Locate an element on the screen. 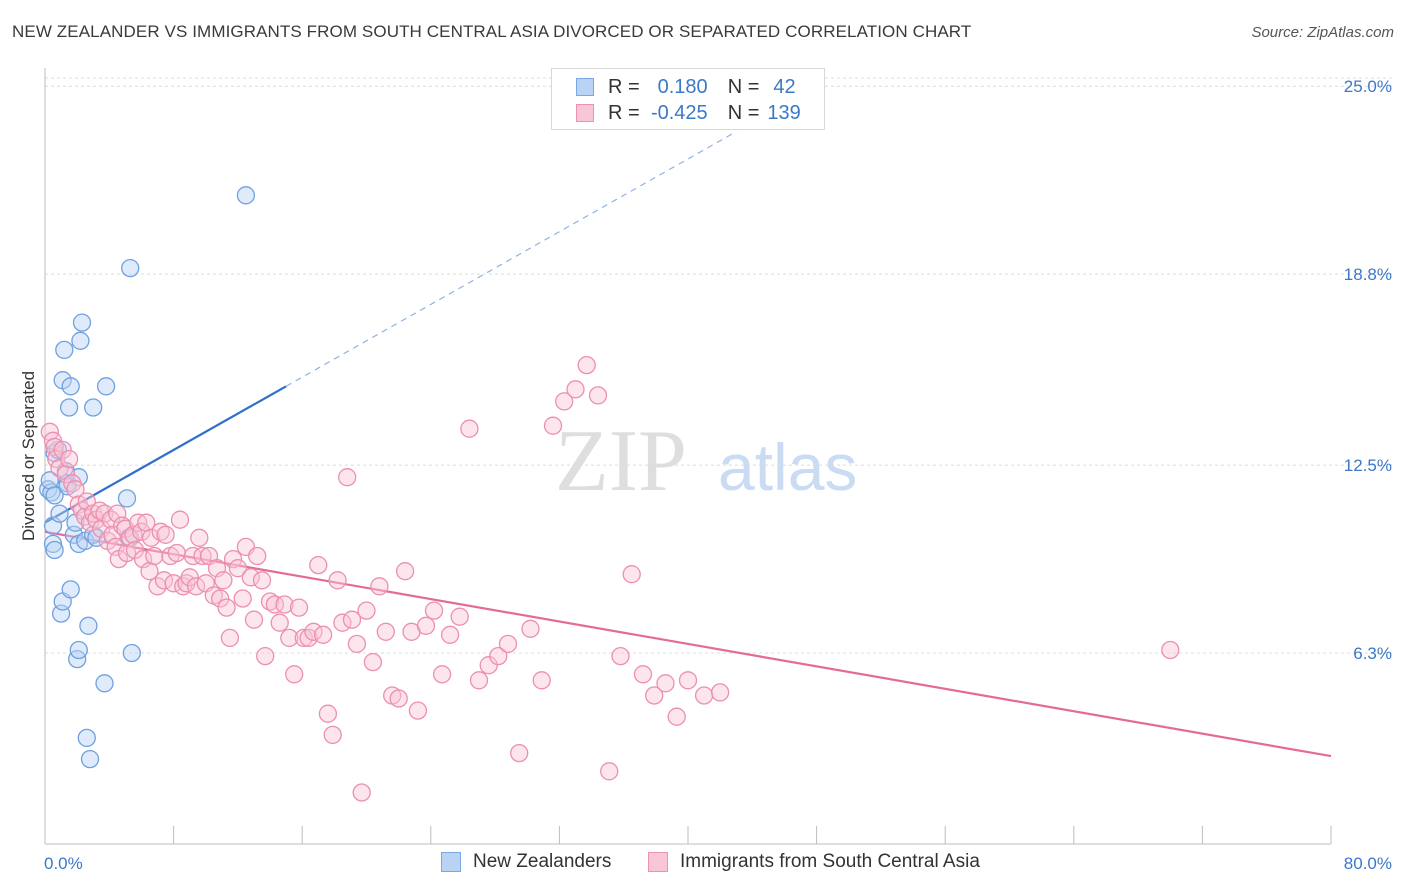  n-label: N = is located at coordinates (743, 112).